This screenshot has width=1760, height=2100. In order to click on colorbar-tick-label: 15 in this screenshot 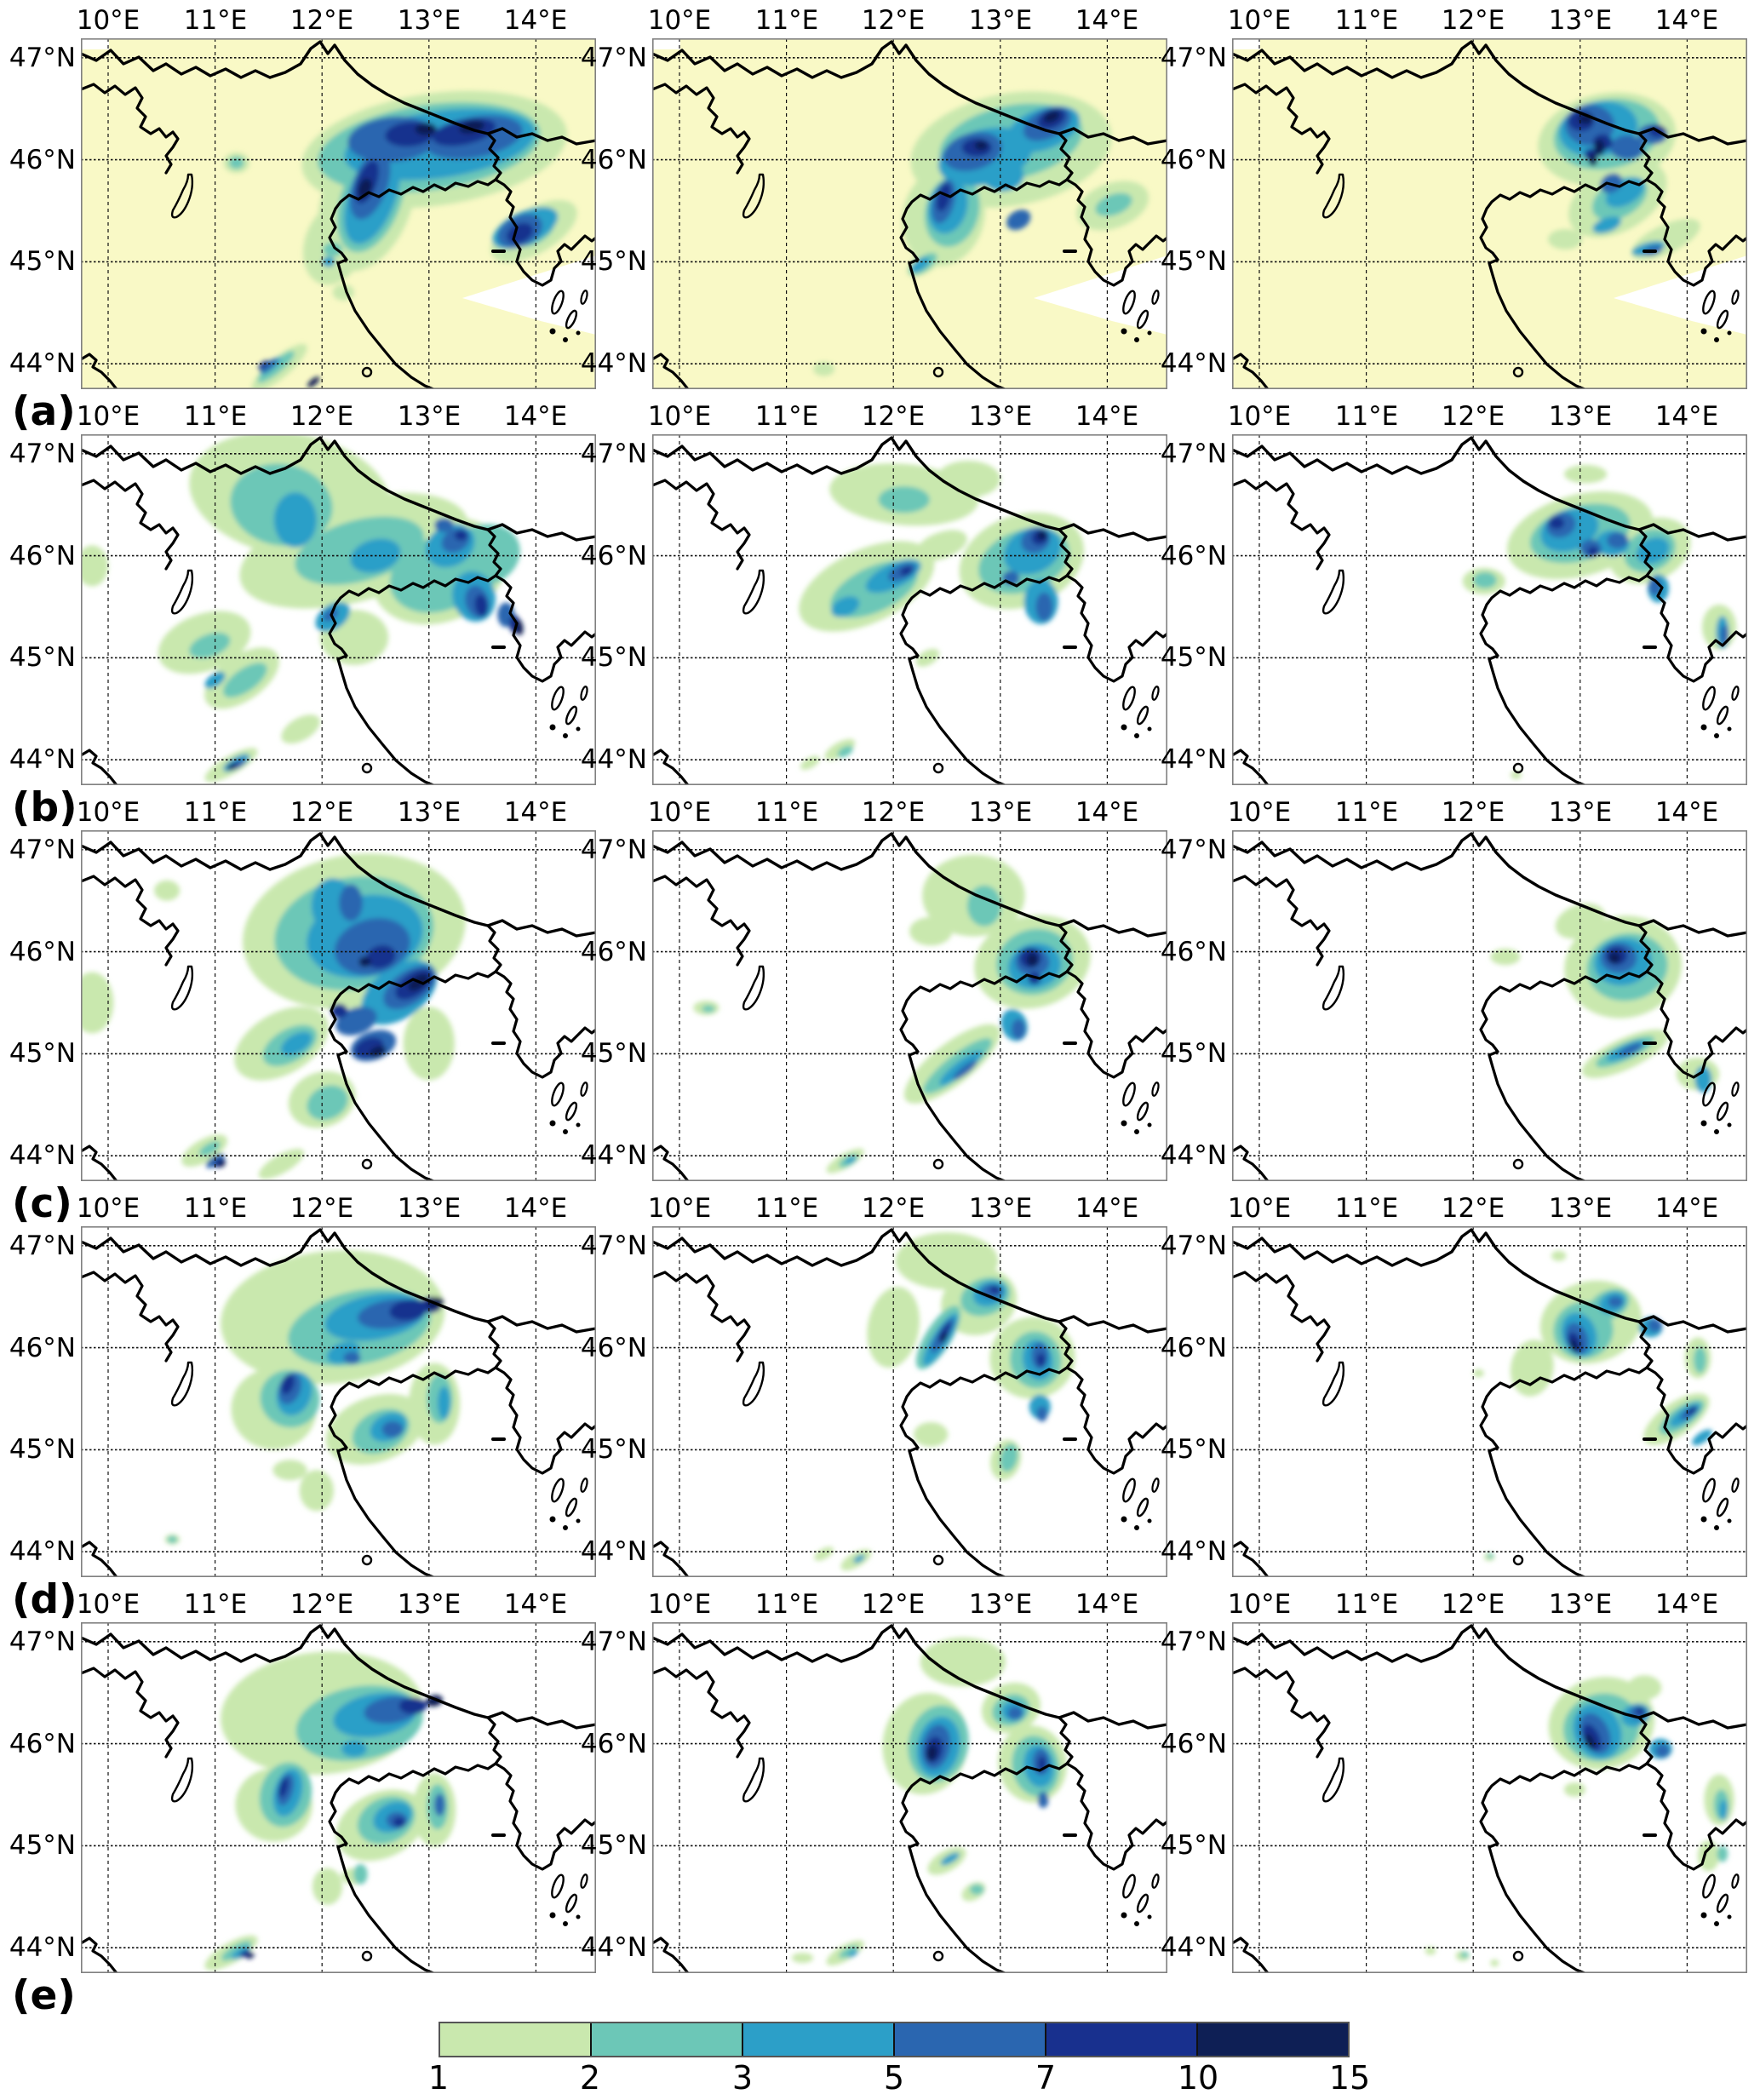, I will do `click(1349, 2078)`.